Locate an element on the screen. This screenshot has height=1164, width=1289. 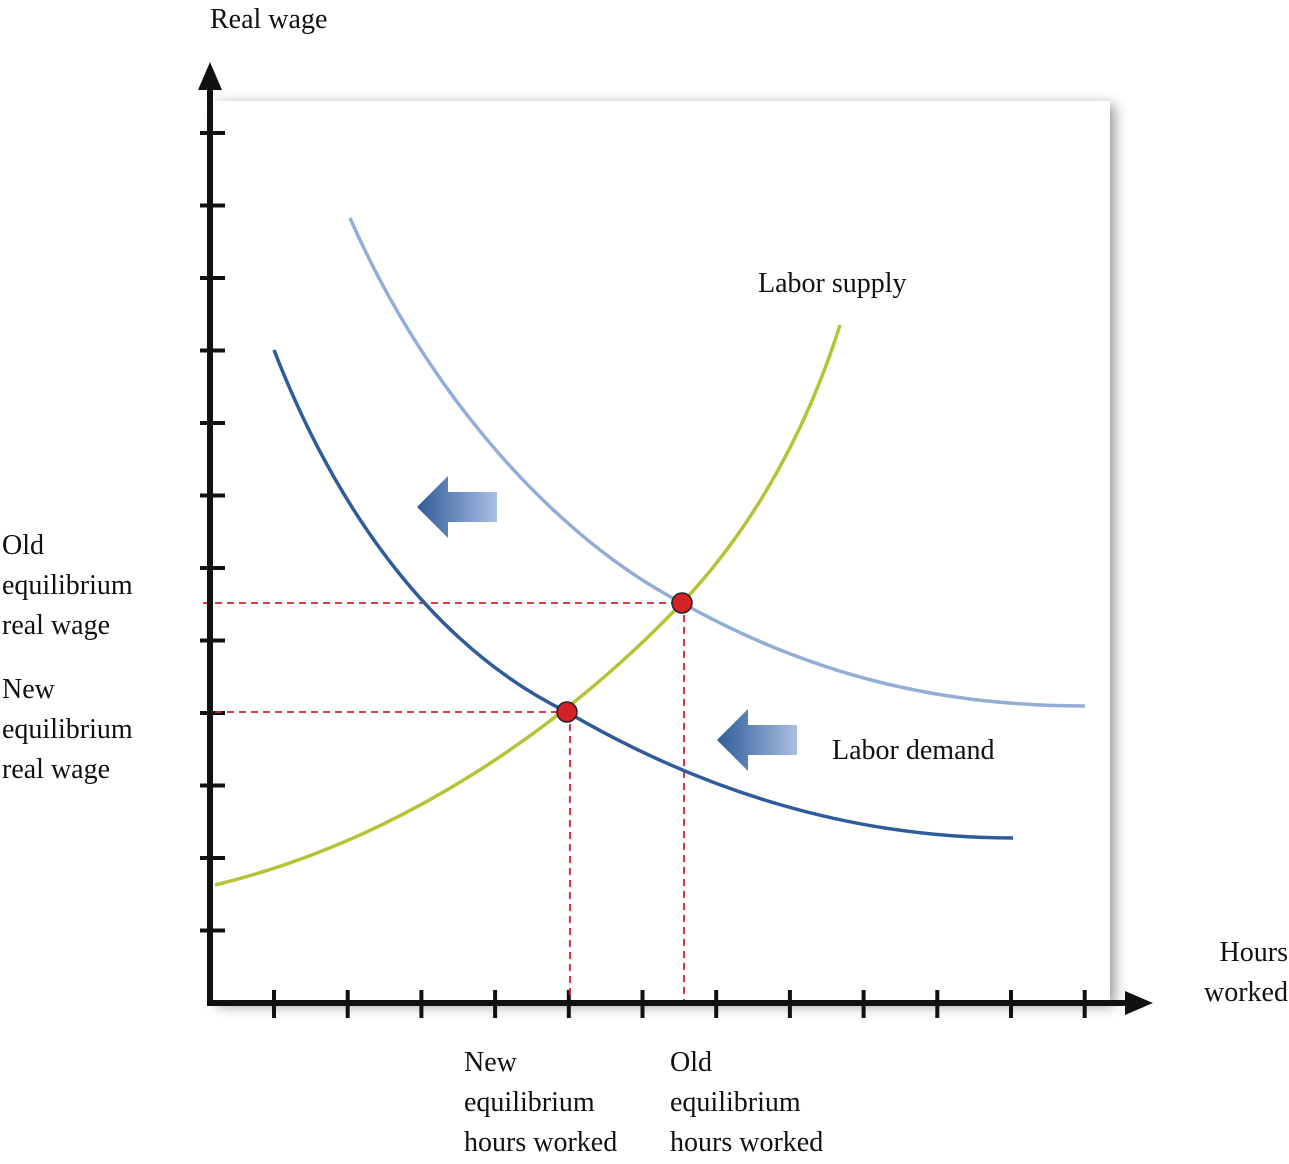
new-equilibrium-hours-label: New equilibrium hours worked is located at coordinates (541, 1102).